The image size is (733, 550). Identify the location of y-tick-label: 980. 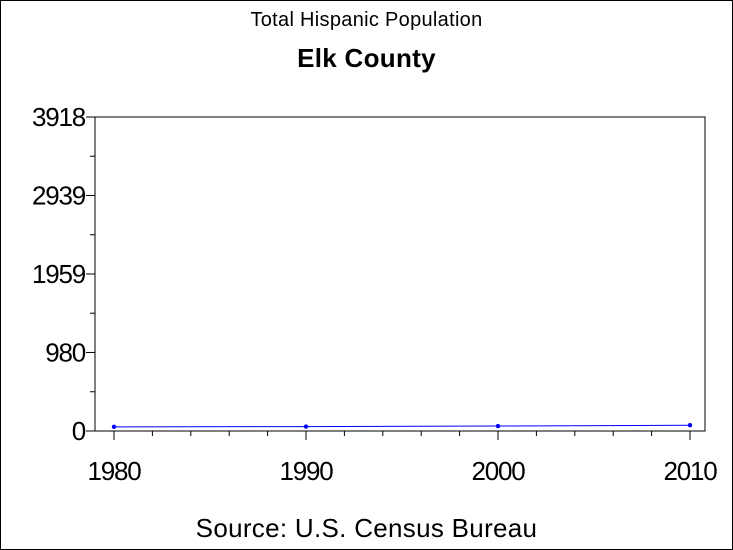
(65, 352).